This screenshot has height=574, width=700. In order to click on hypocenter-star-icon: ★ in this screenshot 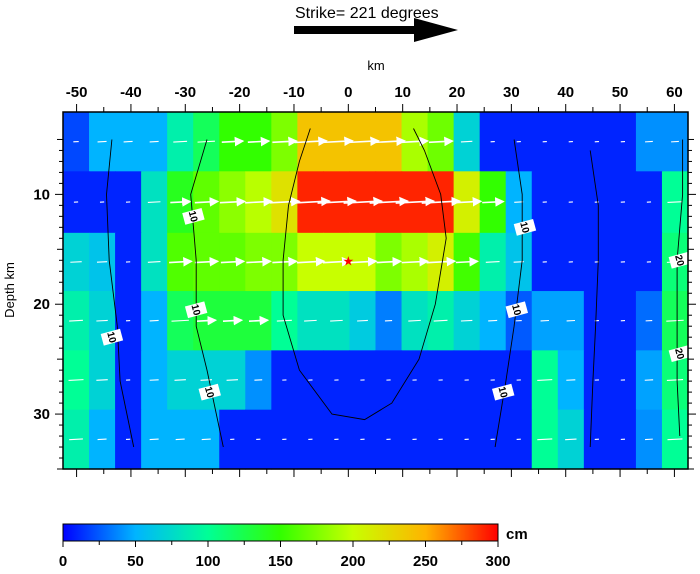, I will do `click(348, 261)`.